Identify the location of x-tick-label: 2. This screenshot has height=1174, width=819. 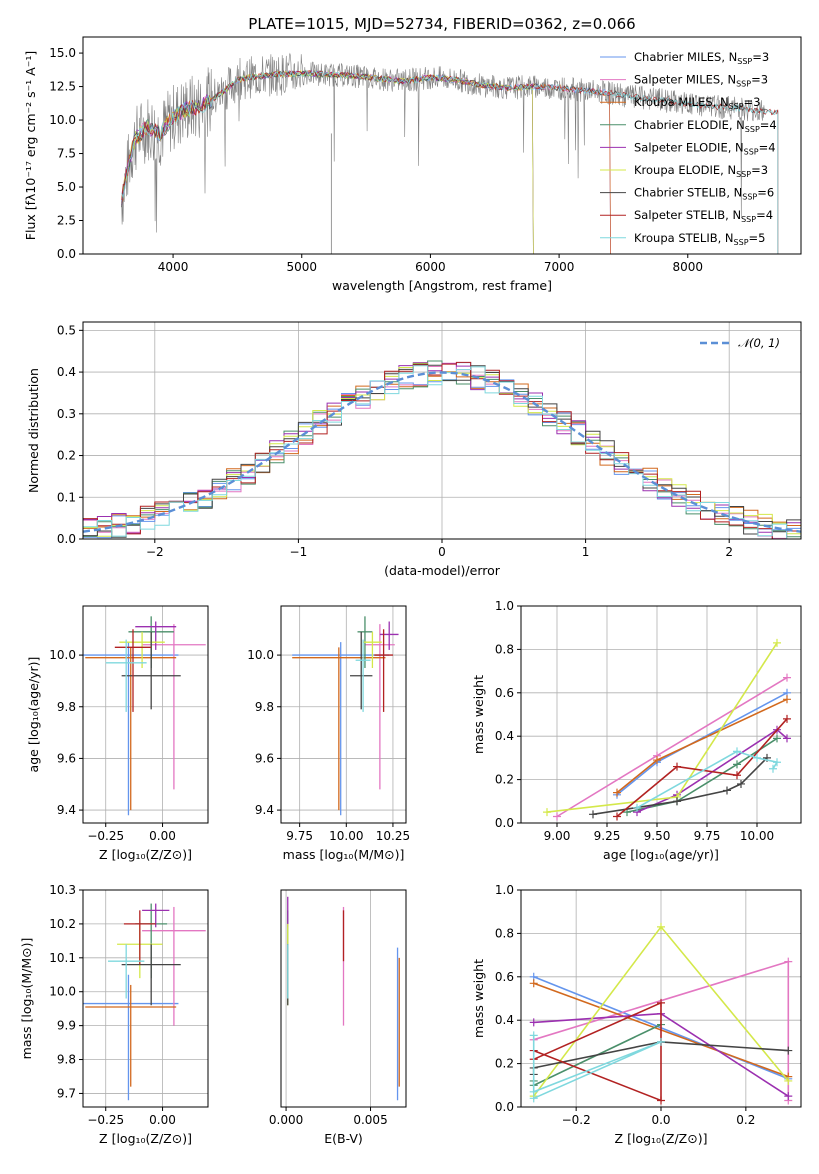
(729, 552).